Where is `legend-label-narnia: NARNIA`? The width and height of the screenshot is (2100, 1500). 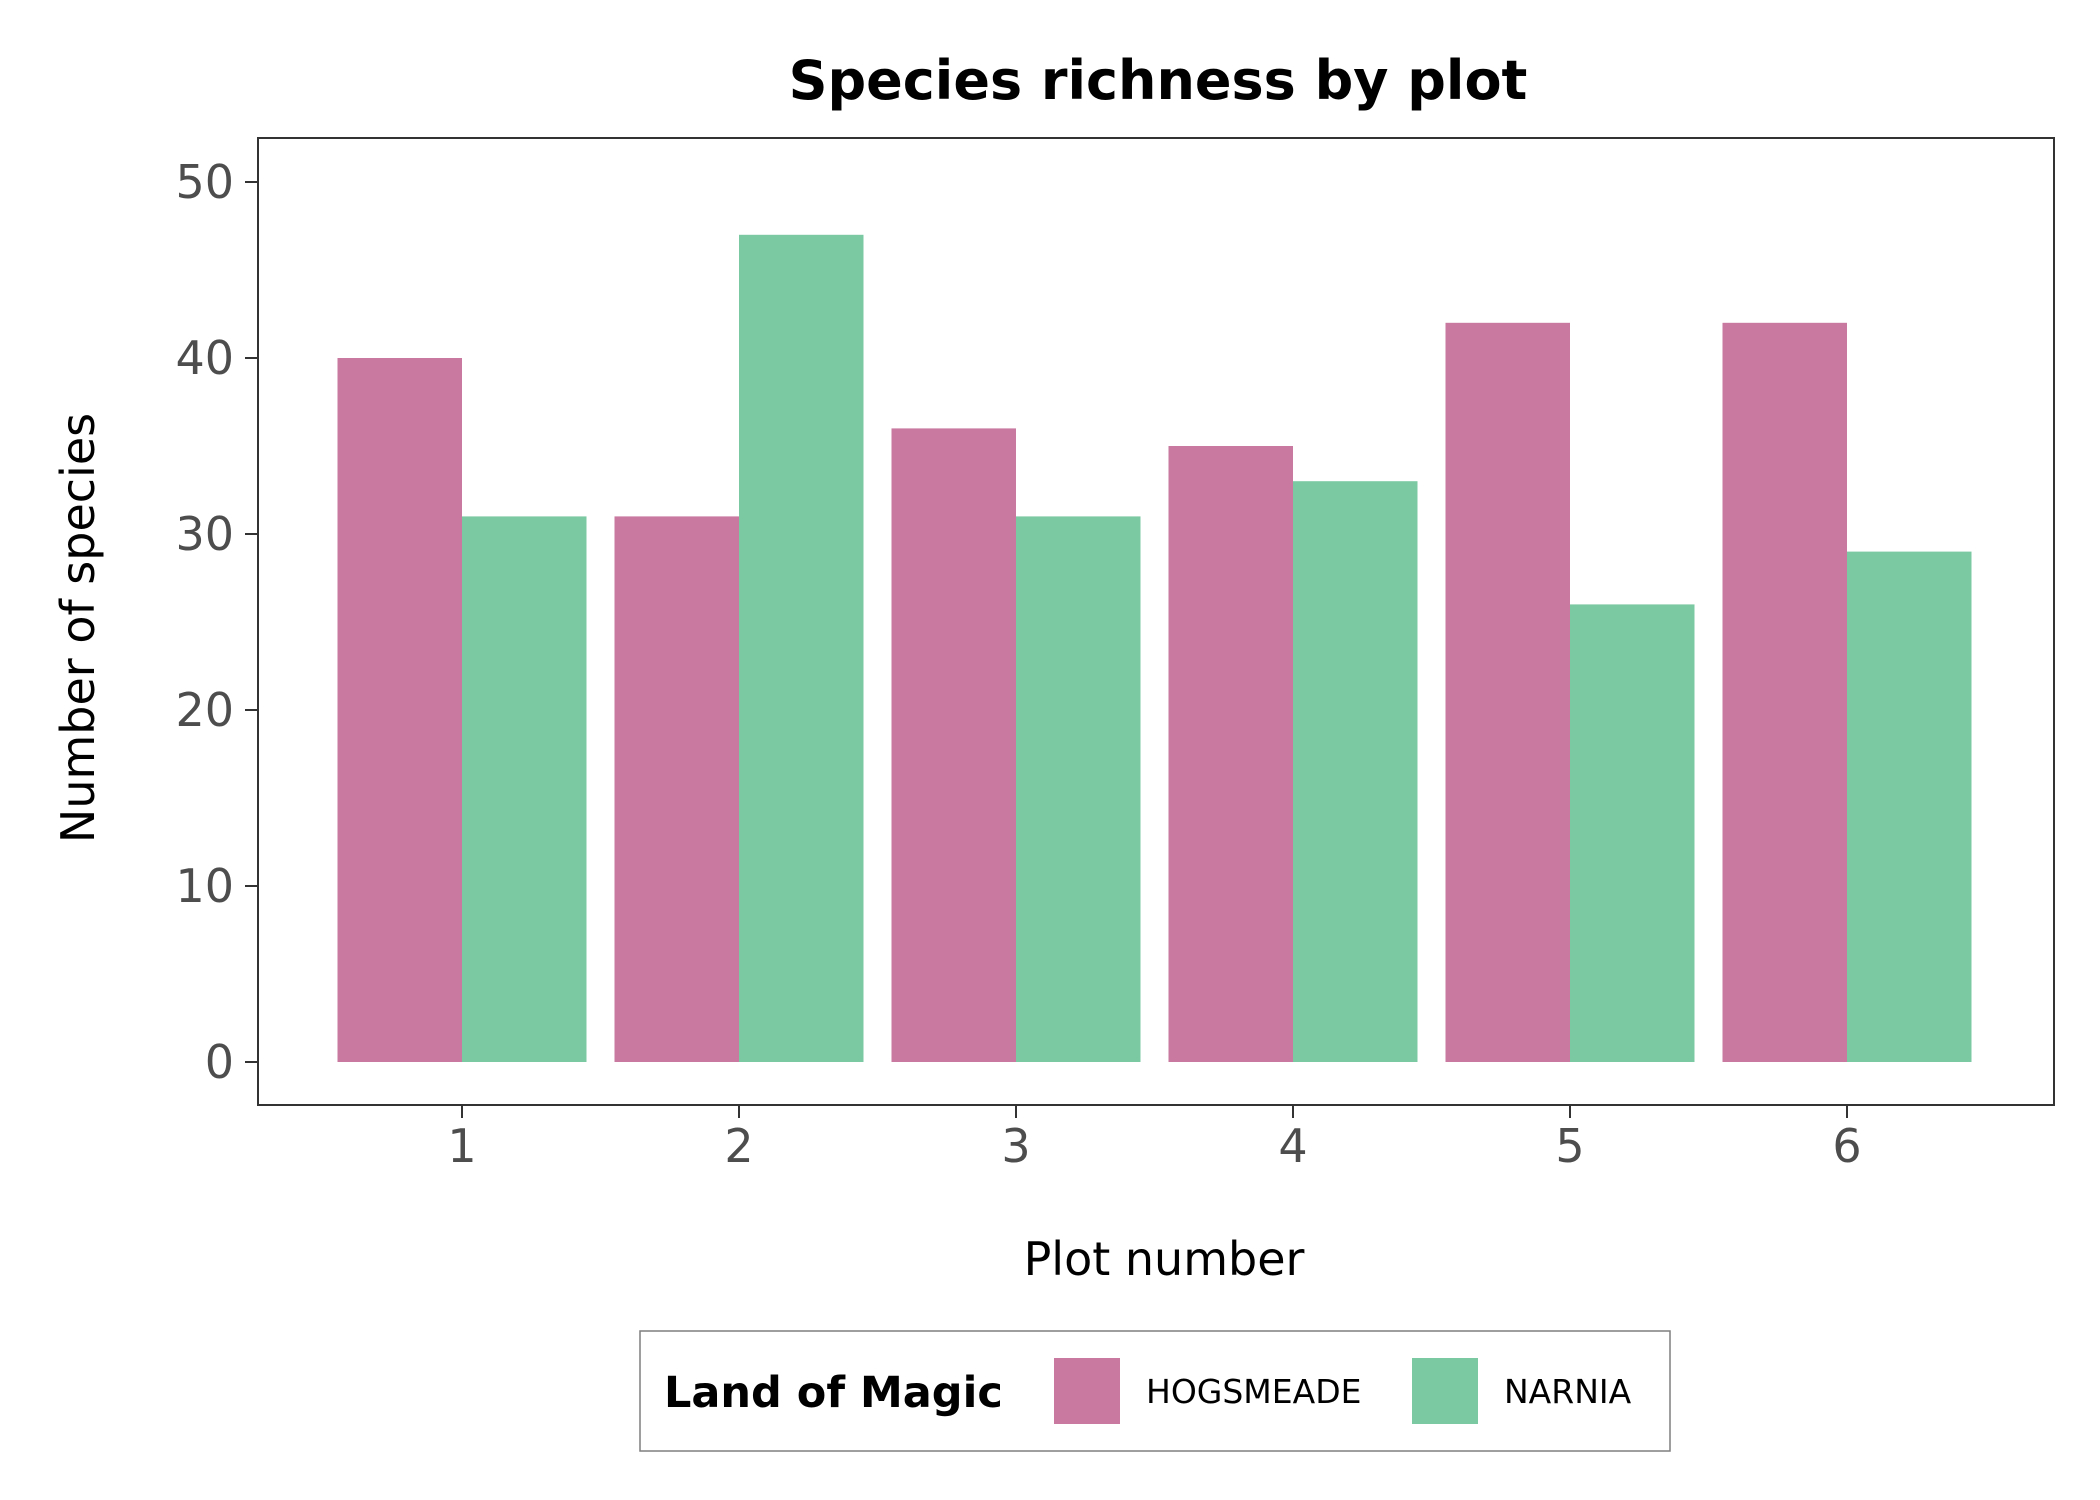 legend-label-narnia: NARNIA is located at coordinates (1568, 1391).